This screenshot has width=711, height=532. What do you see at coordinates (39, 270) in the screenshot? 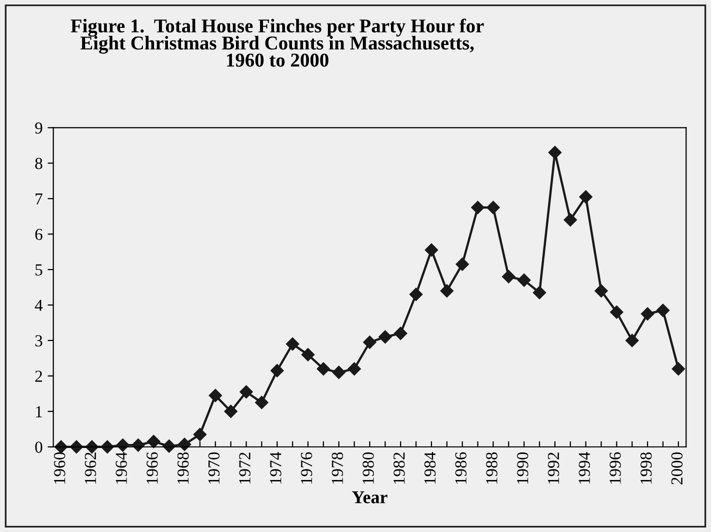
I see `y-tick-label: 5` at bounding box center [39, 270].